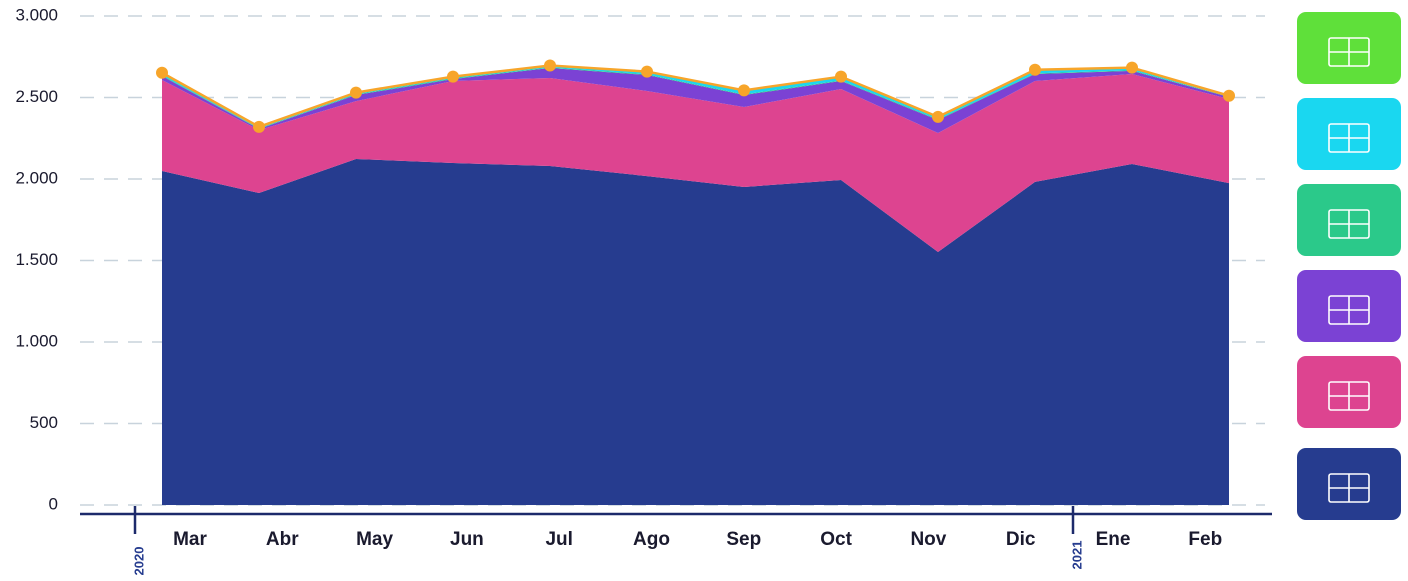 The width and height of the screenshot is (1408, 581). What do you see at coordinates (1205, 539) in the screenshot?
I see `x-tick-label: Feb` at bounding box center [1205, 539].